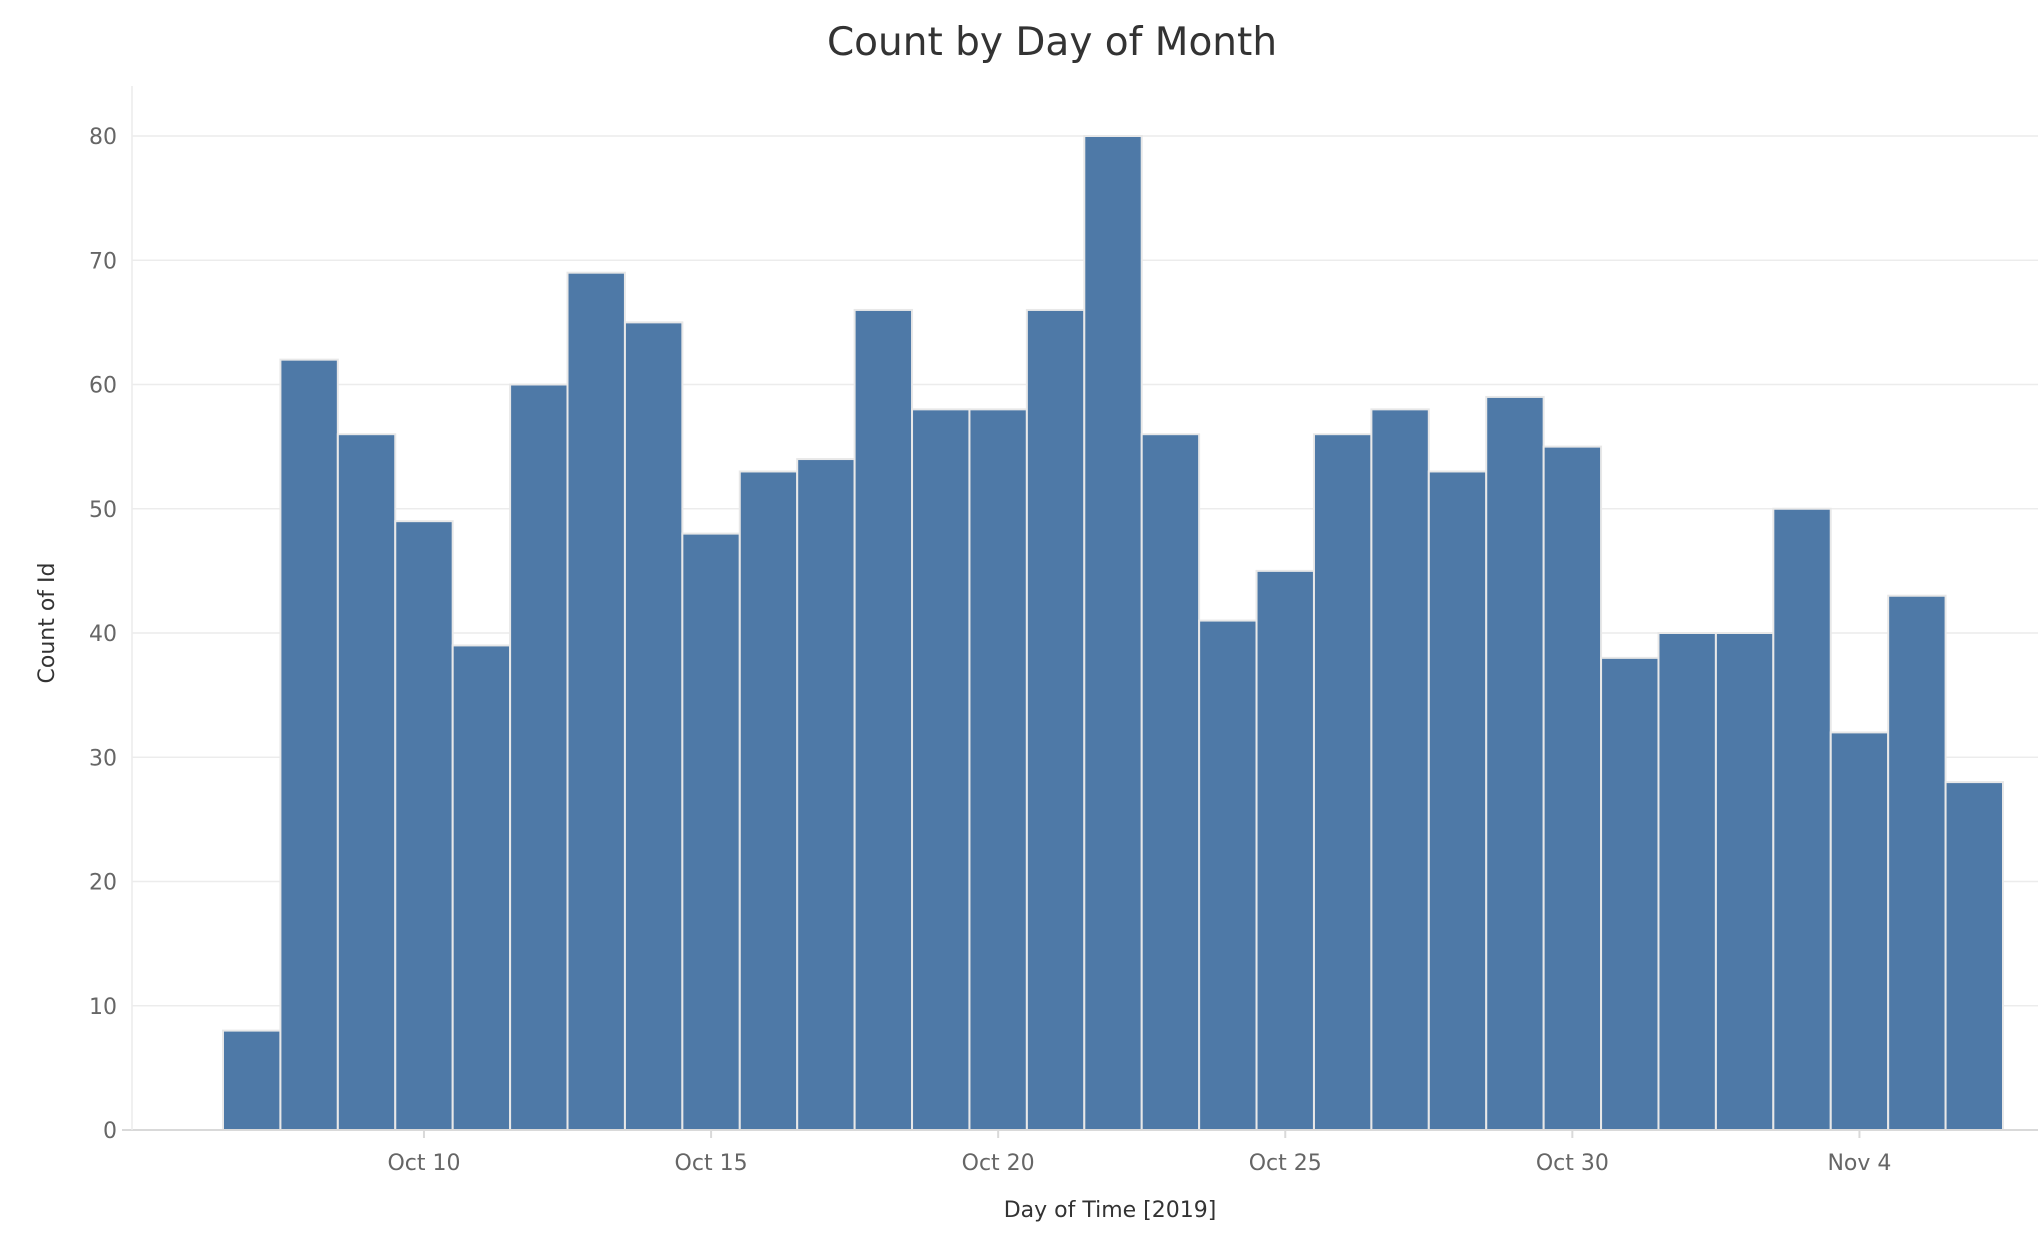 This screenshot has height=1258, width=2038. What do you see at coordinates (1139, 1153) in the screenshot?
I see `x-axis-ticks: Oct 10 Oct 15 Oct 20 Oct 25 Oct 30 Nov 4` at bounding box center [1139, 1153].